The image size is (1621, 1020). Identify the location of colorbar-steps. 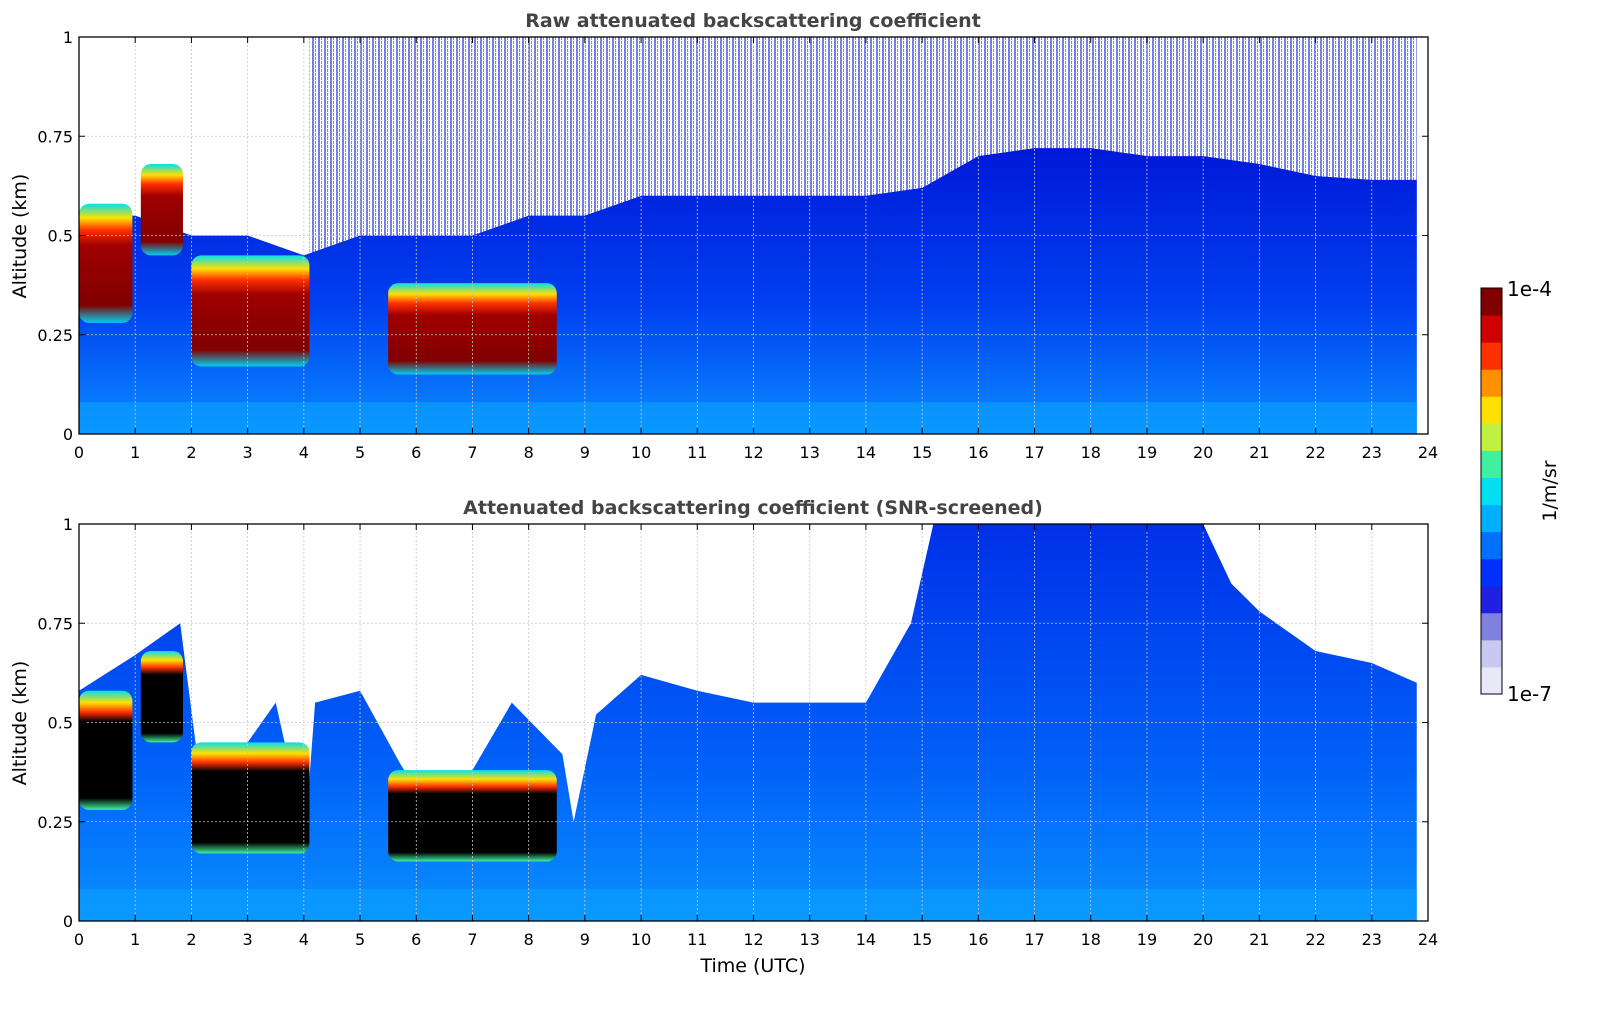
(1491, 491).